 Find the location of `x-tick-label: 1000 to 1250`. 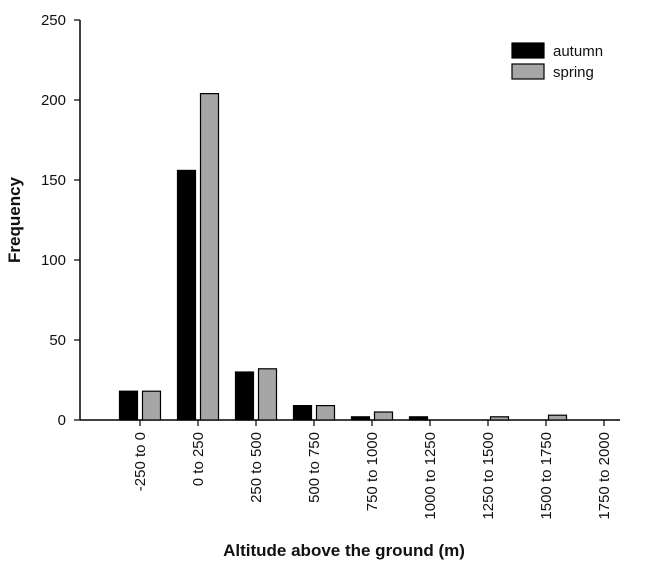

x-tick-label: 1000 to 1250 is located at coordinates (430, 476).